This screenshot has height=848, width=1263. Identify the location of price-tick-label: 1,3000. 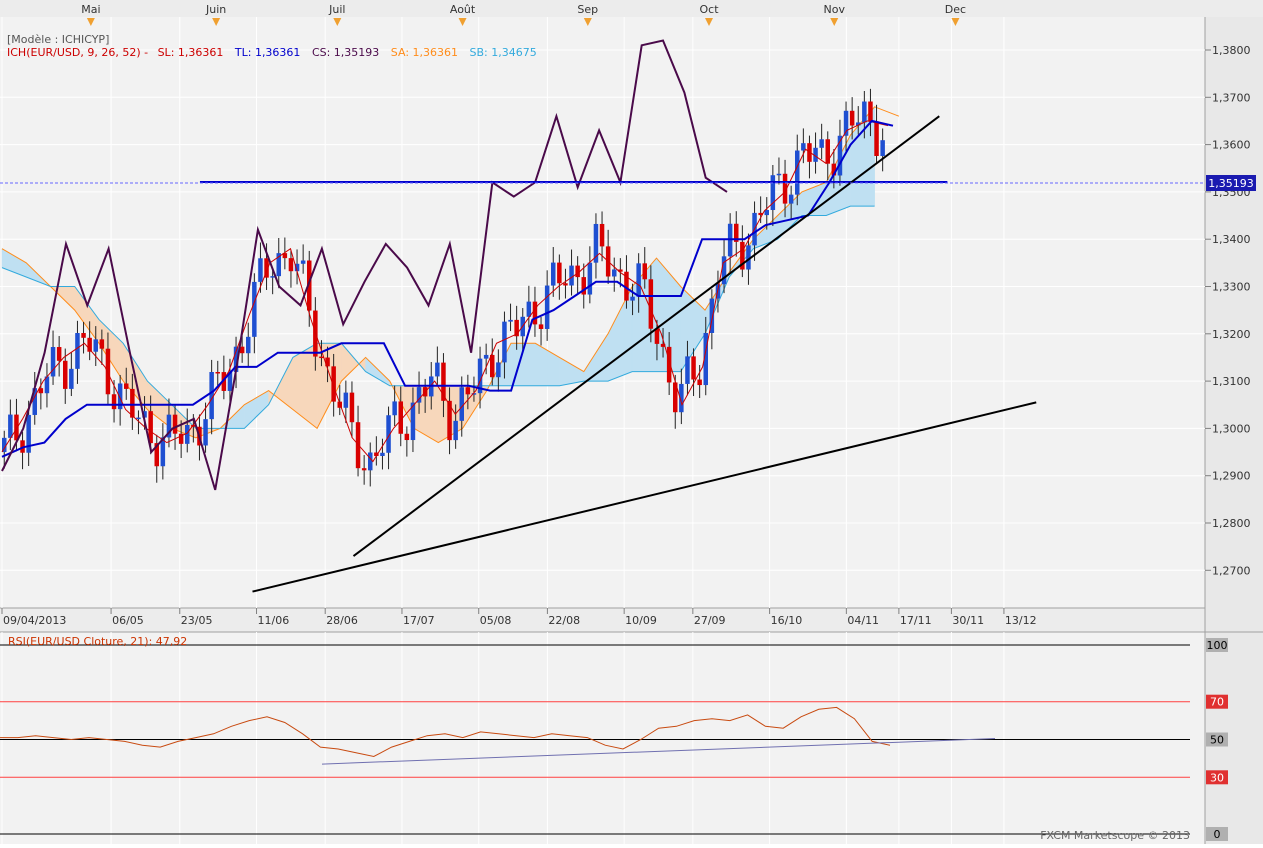
(1231, 428).